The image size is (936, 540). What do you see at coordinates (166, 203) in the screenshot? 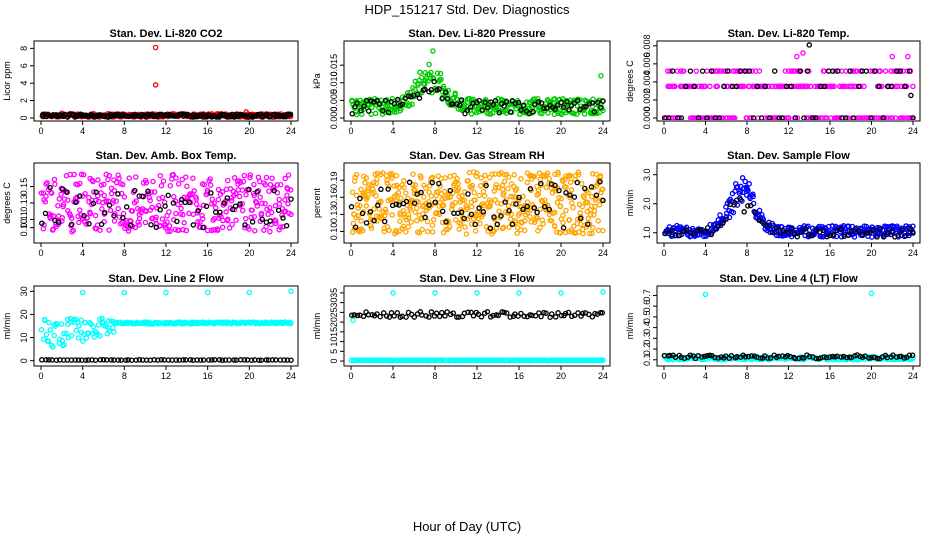
I see `points-ambtemp` at bounding box center [166, 203].